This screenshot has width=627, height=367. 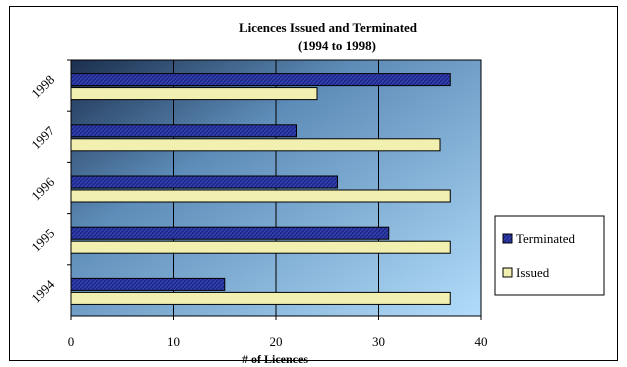 I want to click on bar-terminated-1995, so click(x=230, y=233).